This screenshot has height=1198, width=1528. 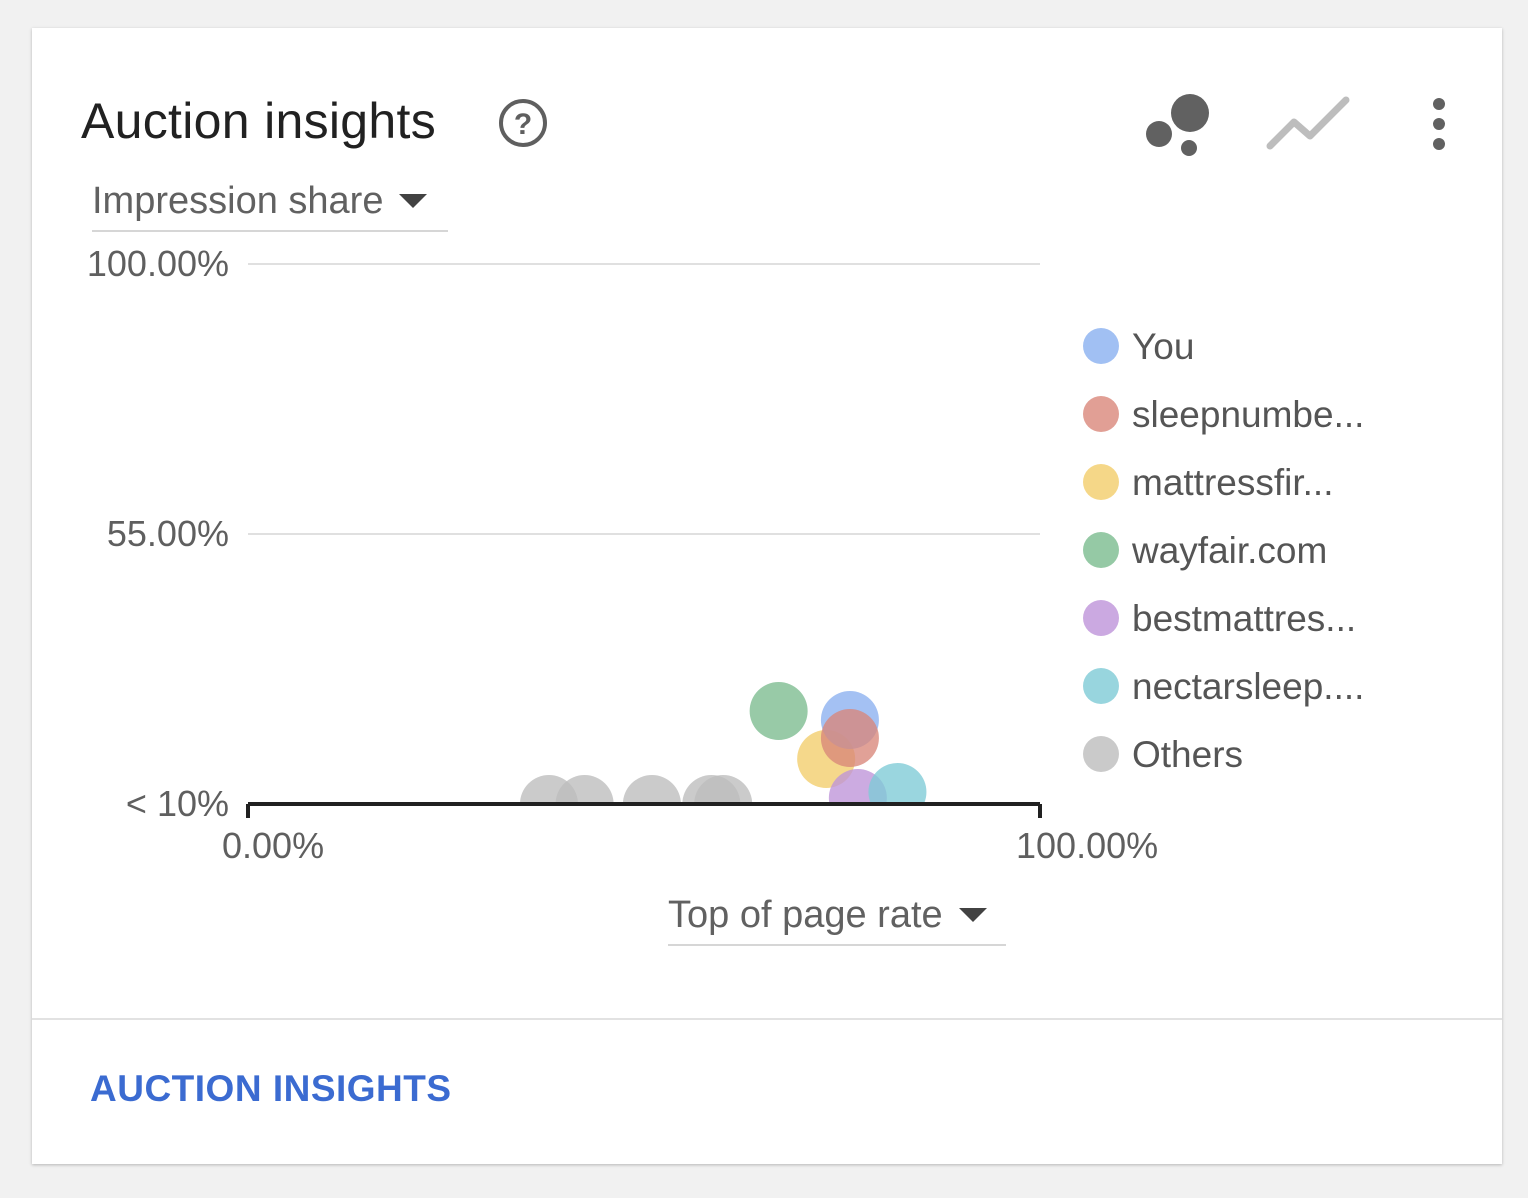 What do you see at coordinates (723, 743) in the screenshot?
I see `points-group` at bounding box center [723, 743].